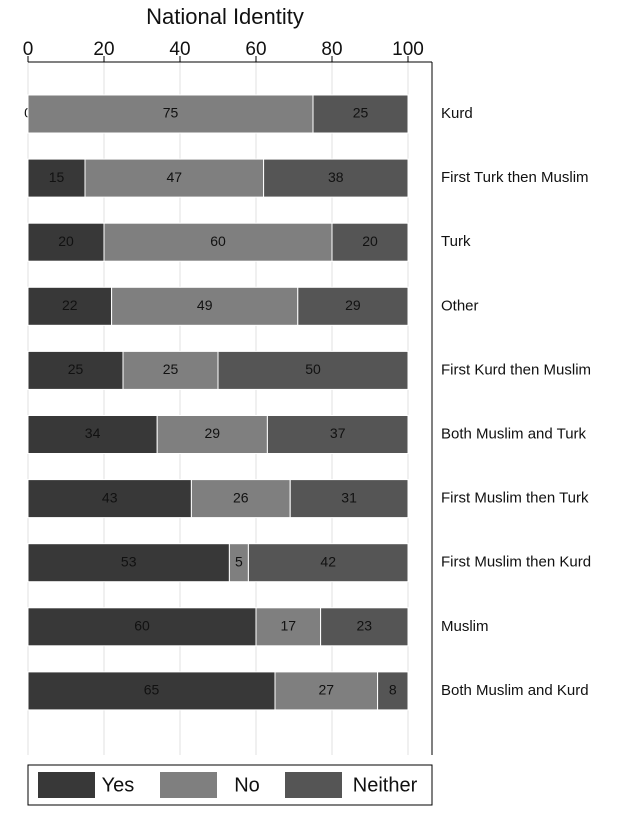 Image resolution: width=633 pixels, height=816 pixels. I want to click on data-label: 37, so click(338, 433).